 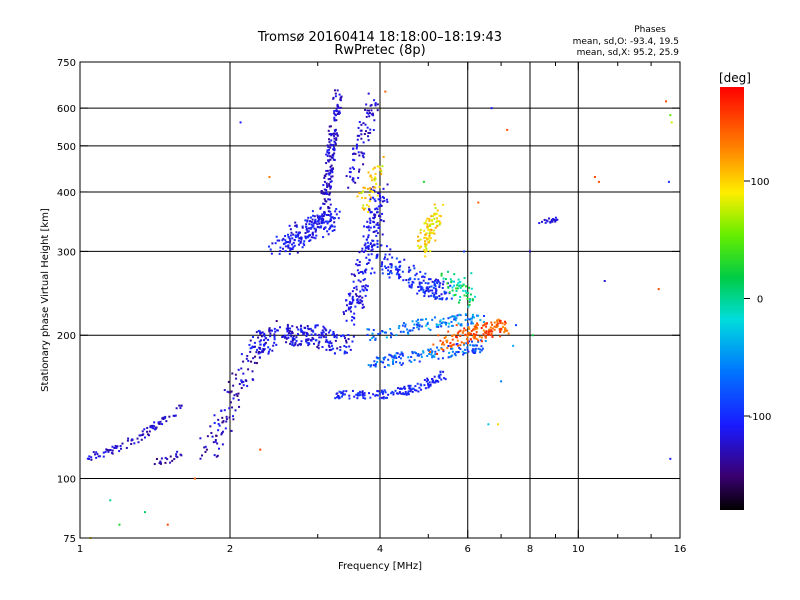 I want to click on x-tick-label: 1, so click(x=80, y=549).